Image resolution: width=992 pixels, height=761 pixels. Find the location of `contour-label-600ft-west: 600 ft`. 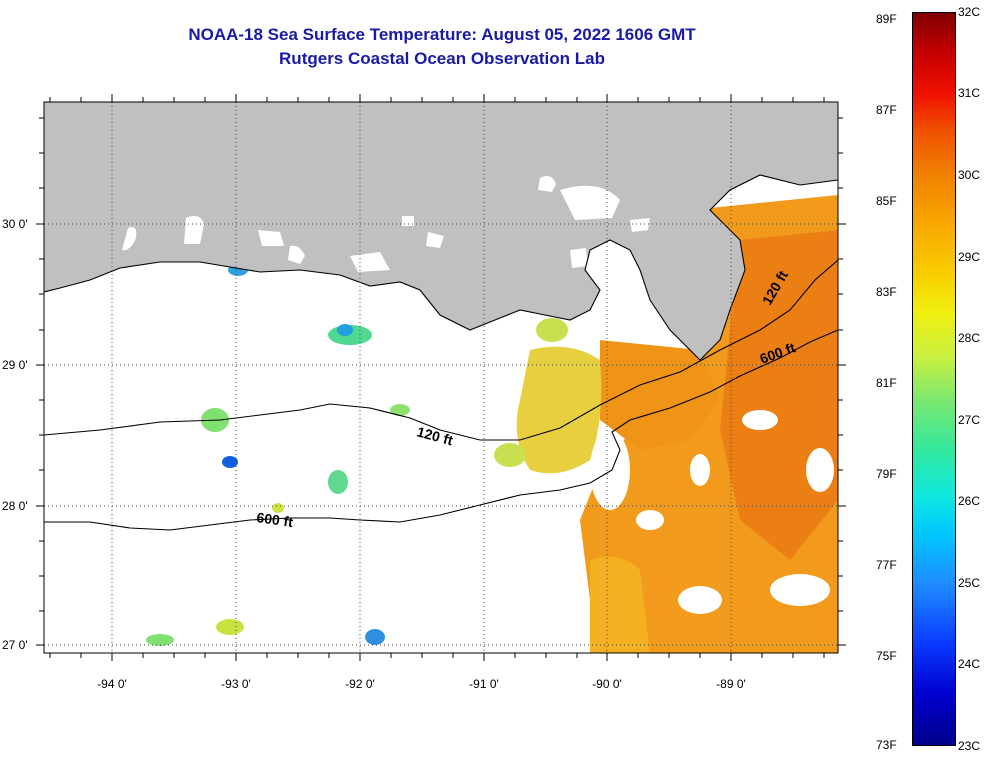

contour-label-600ft-west: 600 ft is located at coordinates (275, 519).